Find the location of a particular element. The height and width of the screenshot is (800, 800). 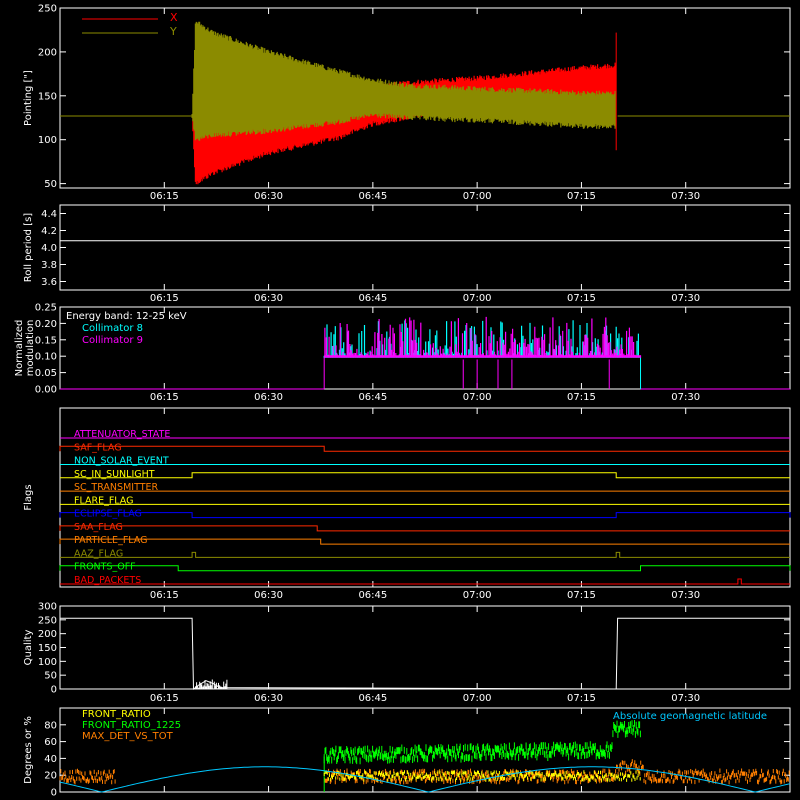

flag-label: SC_IN_SUNLIGHT is located at coordinates (114, 474).